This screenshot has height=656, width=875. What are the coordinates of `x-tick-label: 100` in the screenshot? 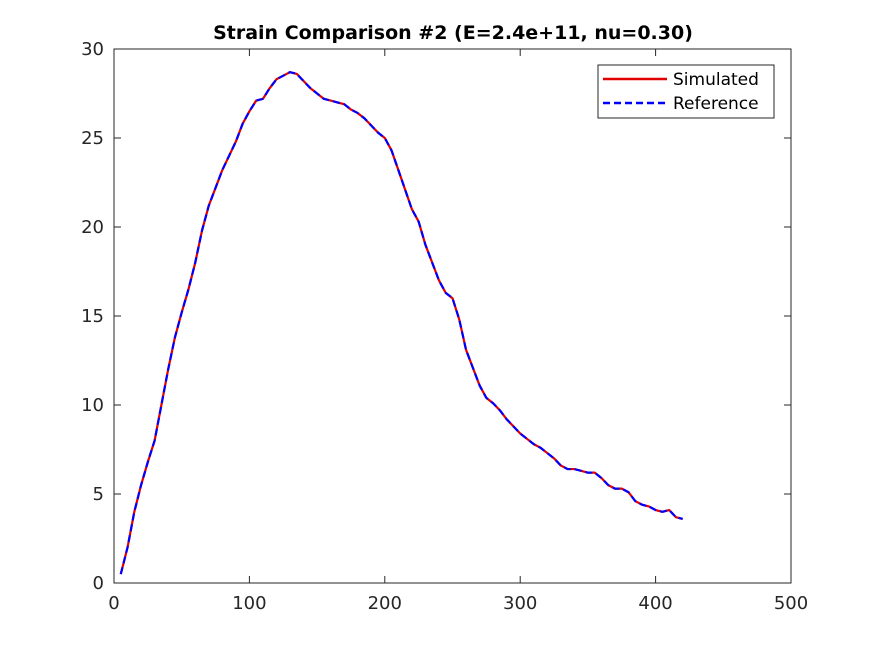 It's located at (249, 603).